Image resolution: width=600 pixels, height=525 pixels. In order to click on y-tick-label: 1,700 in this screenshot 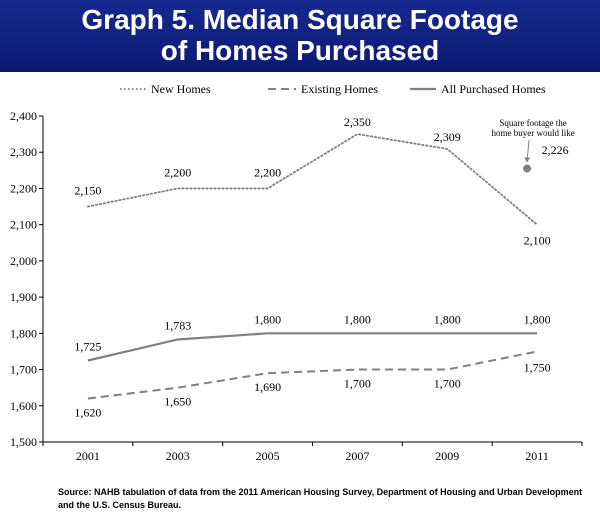, I will do `click(23, 370)`.